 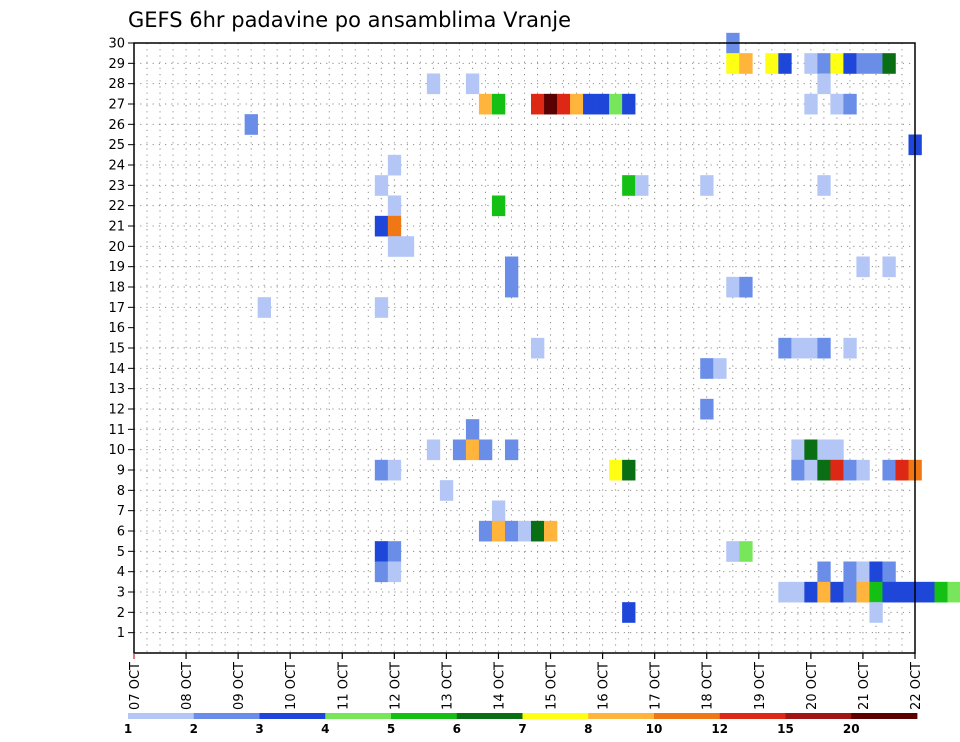 What do you see at coordinates (395, 686) in the screenshot?
I see `x-tick-label: 12 OCT` at bounding box center [395, 686].